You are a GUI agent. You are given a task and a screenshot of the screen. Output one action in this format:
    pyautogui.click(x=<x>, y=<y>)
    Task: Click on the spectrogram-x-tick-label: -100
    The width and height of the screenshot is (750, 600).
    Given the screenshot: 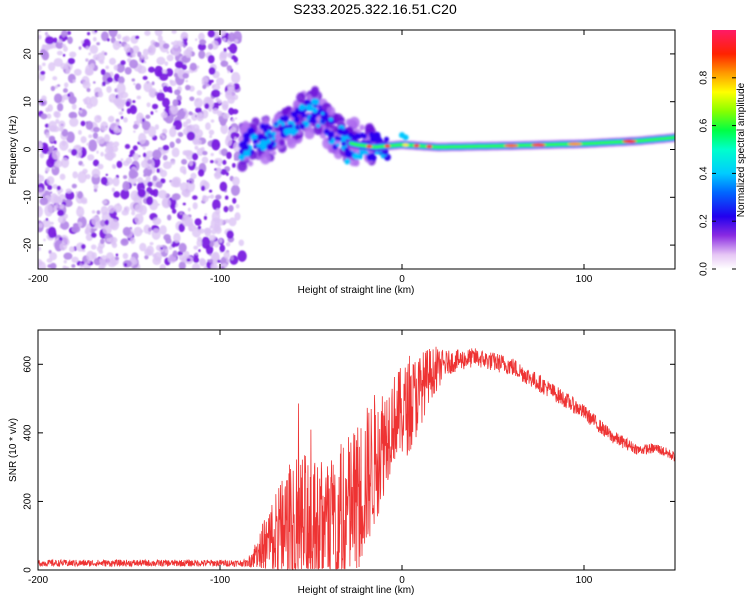 What is the action you would take?
    pyautogui.click(x=220, y=279)
    